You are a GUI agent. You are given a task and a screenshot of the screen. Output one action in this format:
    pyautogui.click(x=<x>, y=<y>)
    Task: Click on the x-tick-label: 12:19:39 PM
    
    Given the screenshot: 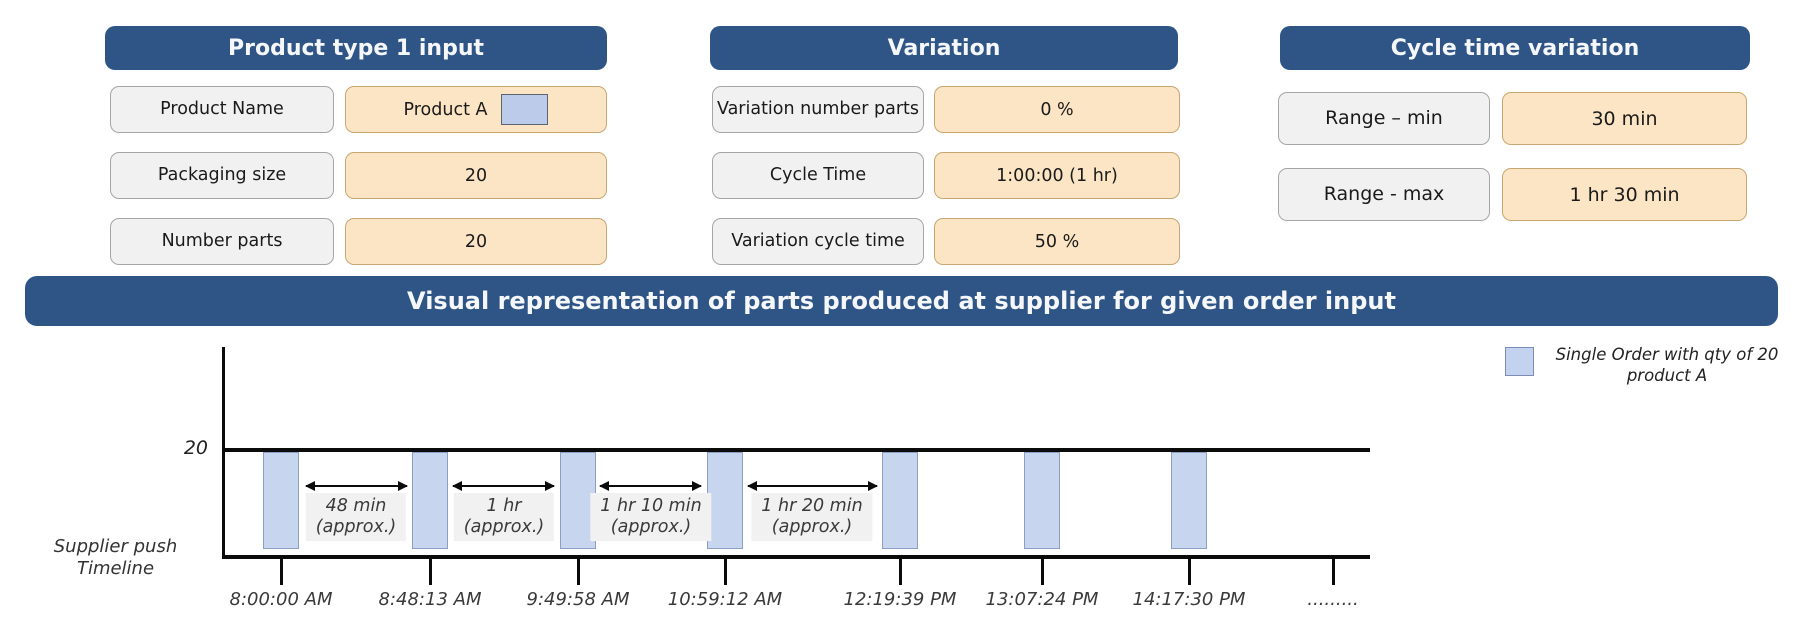 What is the action you would take?
    pyautogui.click(x=900, y=599)
    